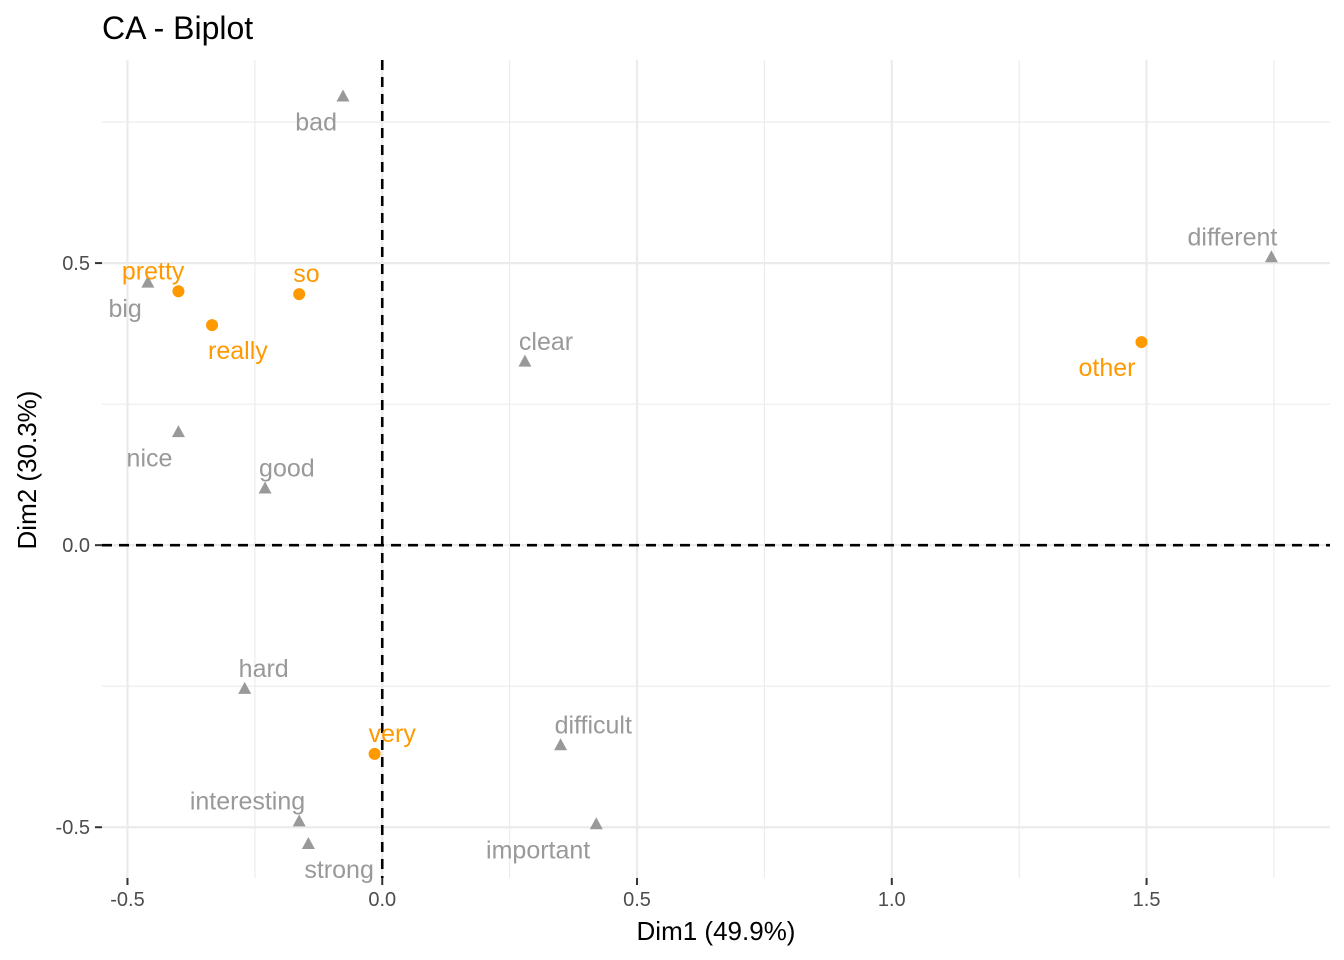  What do you see at coordinates (76, 546) in the screenshot?
I see `y-tick-label: 0.0` at bounding box center [76, 546].